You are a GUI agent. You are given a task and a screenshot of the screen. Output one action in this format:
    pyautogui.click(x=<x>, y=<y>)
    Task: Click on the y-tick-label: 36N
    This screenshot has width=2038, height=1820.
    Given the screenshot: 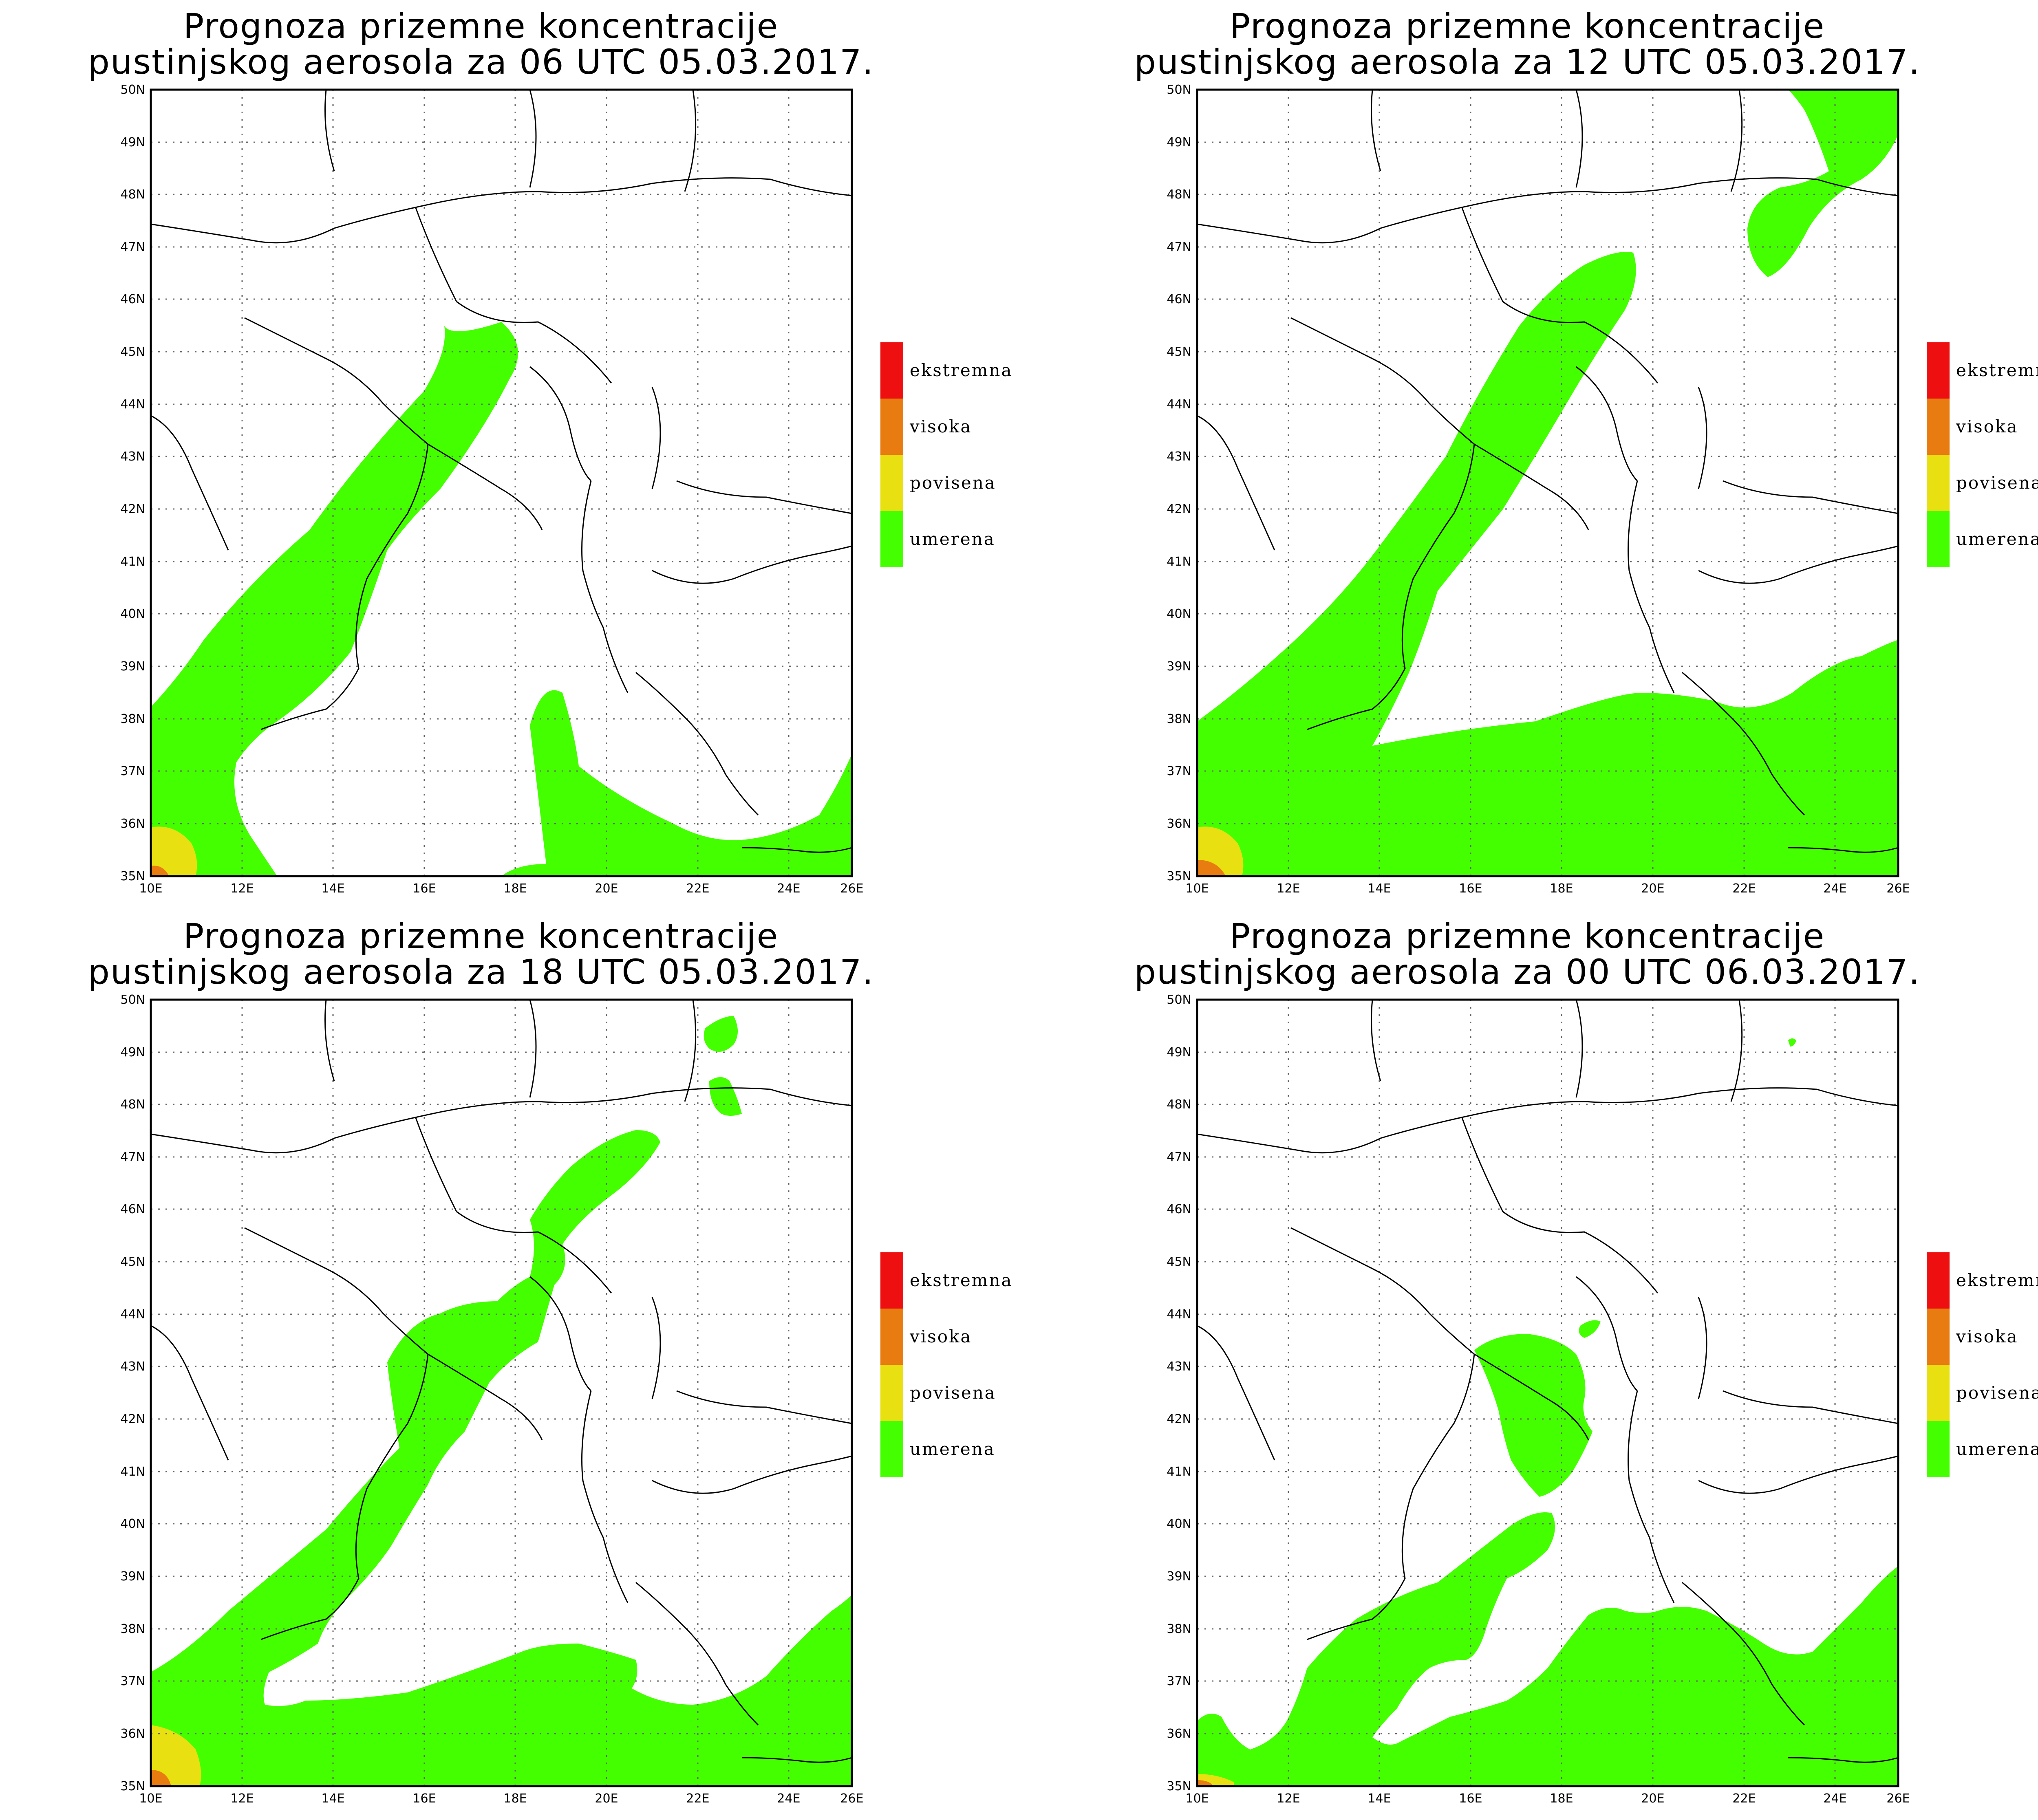 What is the action you would take?
    pyautogui.click(x=1179, y=1734)
    